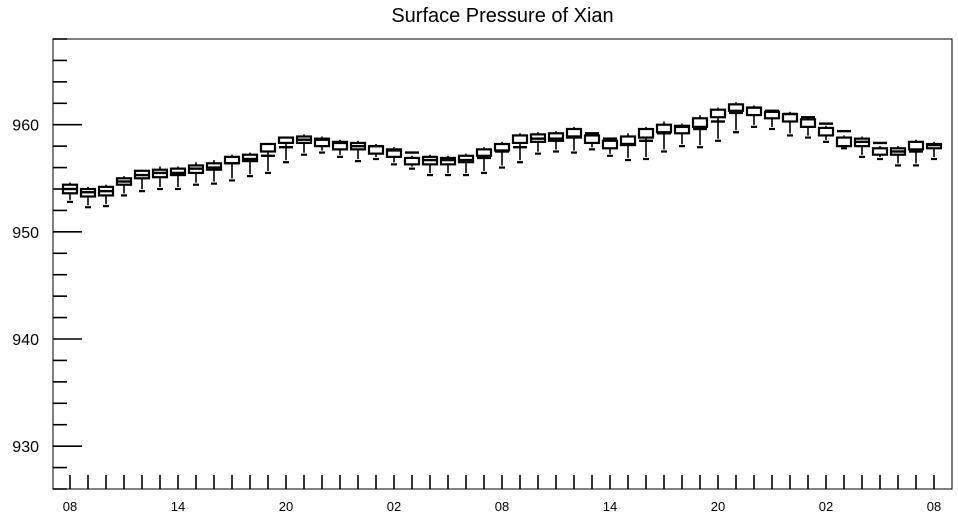 The image size is (958, 518). Describe the element at coordinates (25, 126) in the screenshot. I see `y-tick-label: 960` at that location.